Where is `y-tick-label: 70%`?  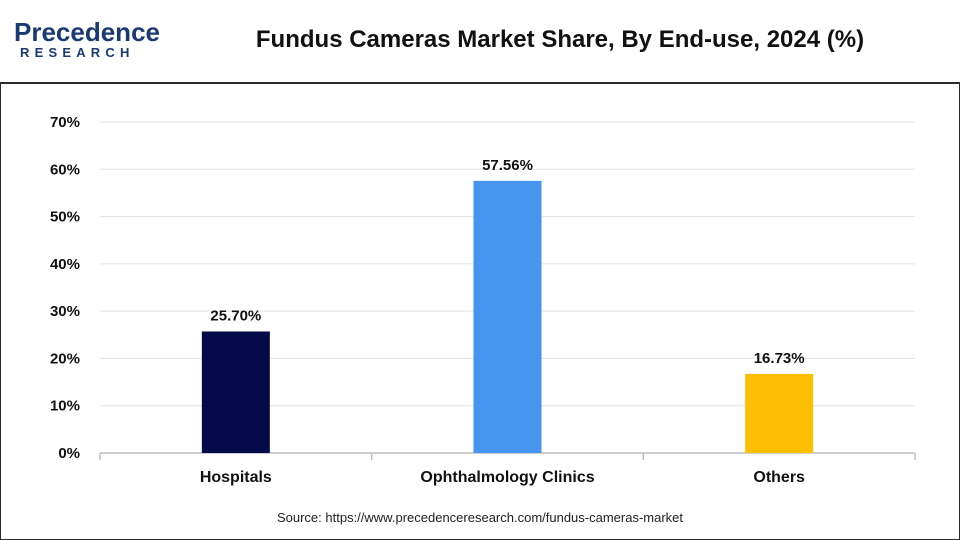
y-tick-label: 70% is located at coordinates (65, 122).